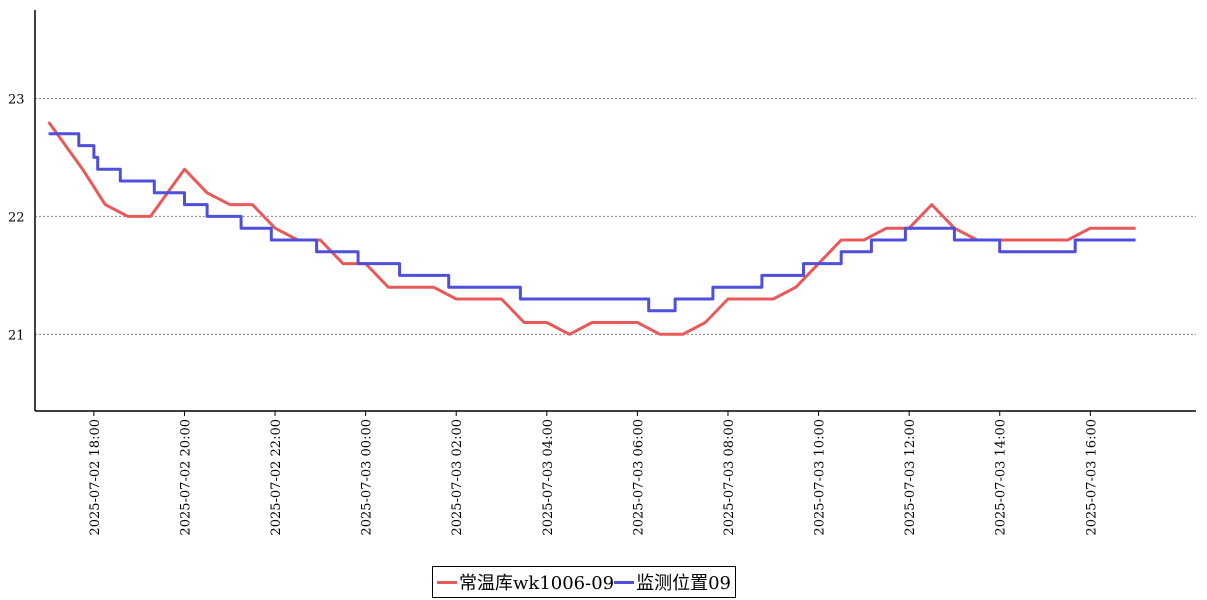 The image size is (1207, 600). What do you see at coordinates (457, 477) in the screenshot?
I see `x-tick-label-4: 2025-07-03 02:00` at bounding box center [457, 477].